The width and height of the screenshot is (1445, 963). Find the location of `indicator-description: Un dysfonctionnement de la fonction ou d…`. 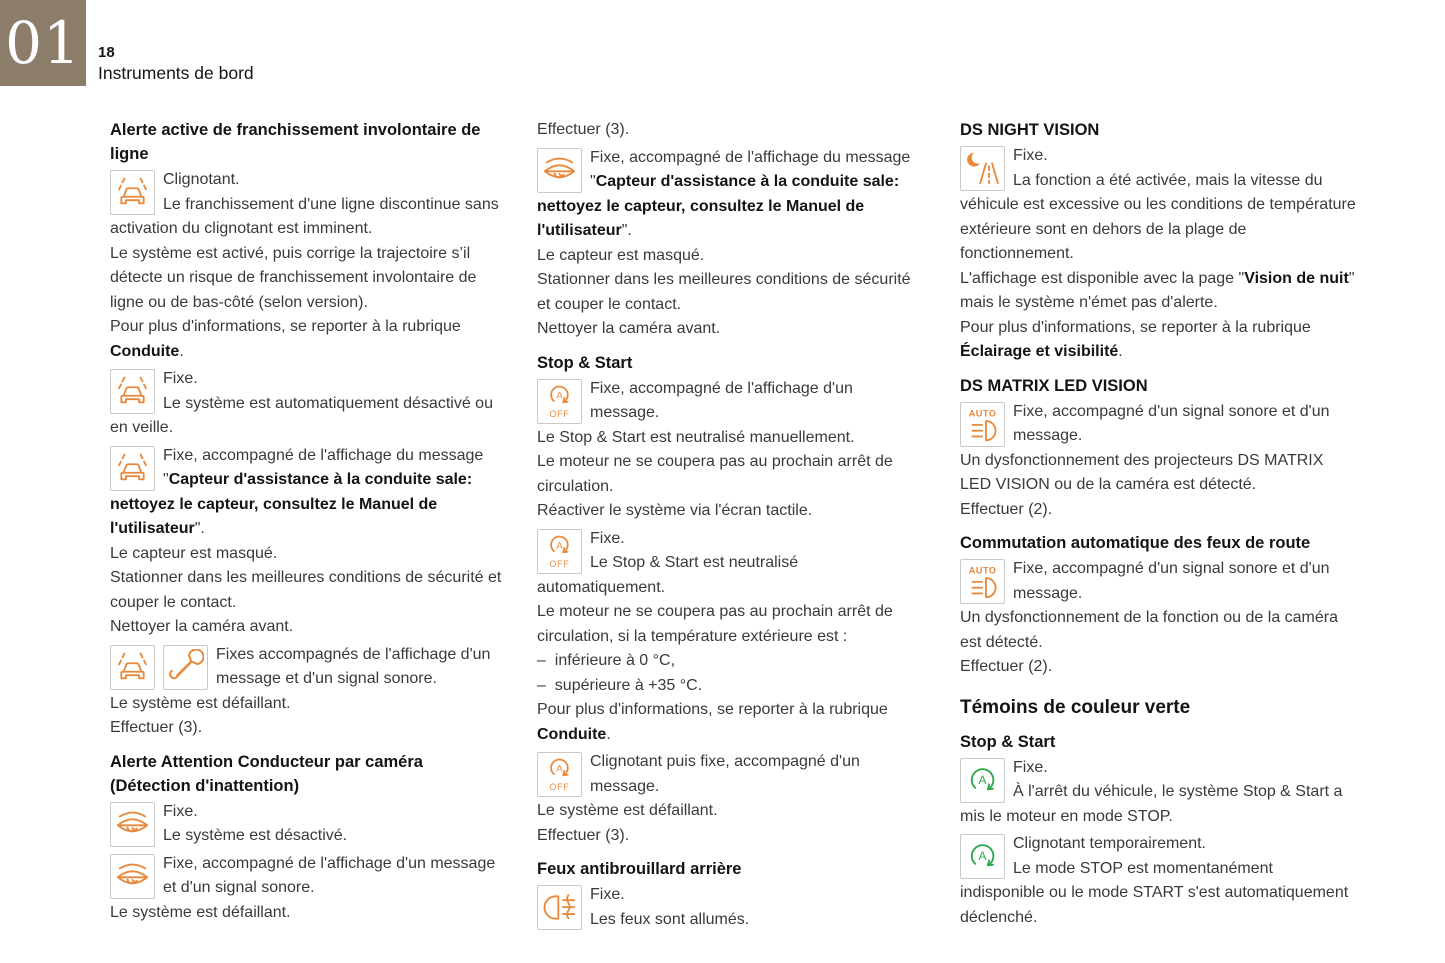

indicator-description: Un dysfonctionnement de la fonction ou d… is located at coordinates (1149, 630).